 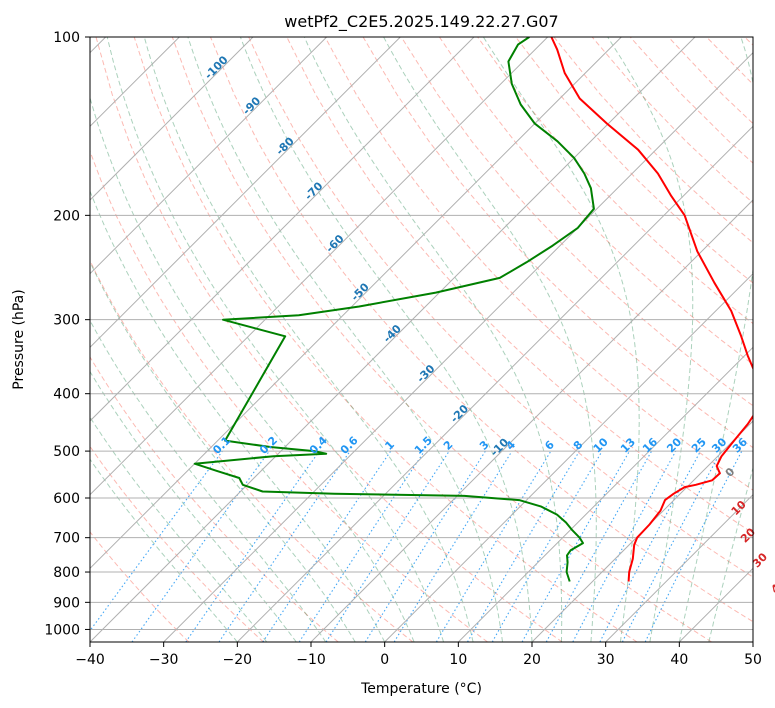 I want to click on mixing-ratio-label: 8, so click(x=578, y=445).